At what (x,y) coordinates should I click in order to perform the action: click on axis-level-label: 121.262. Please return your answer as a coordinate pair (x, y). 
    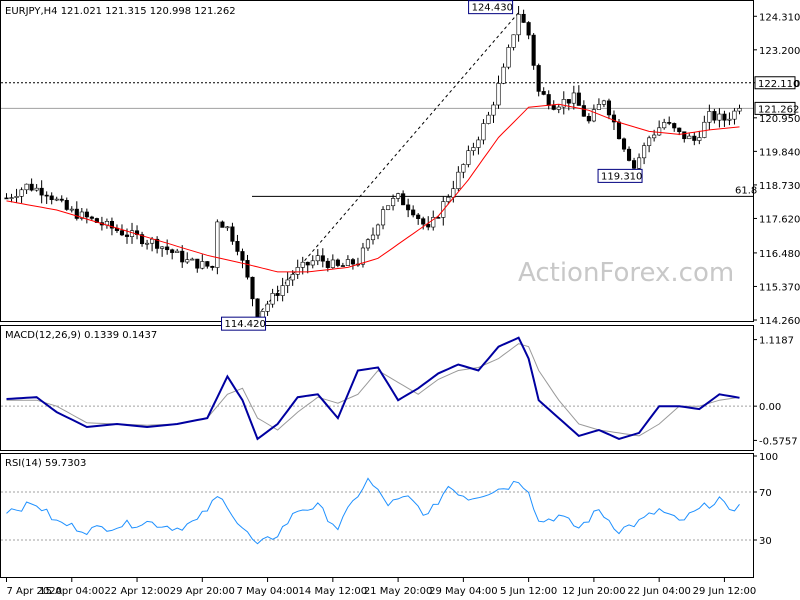
    Looking at the image, I should click on (778, 109).